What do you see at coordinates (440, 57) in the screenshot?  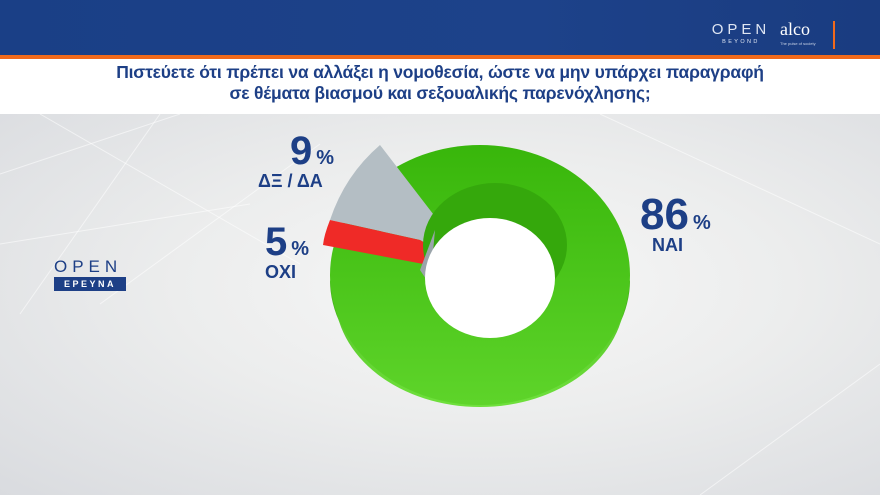 I see `header-divider` at bounding box center [440, 57].